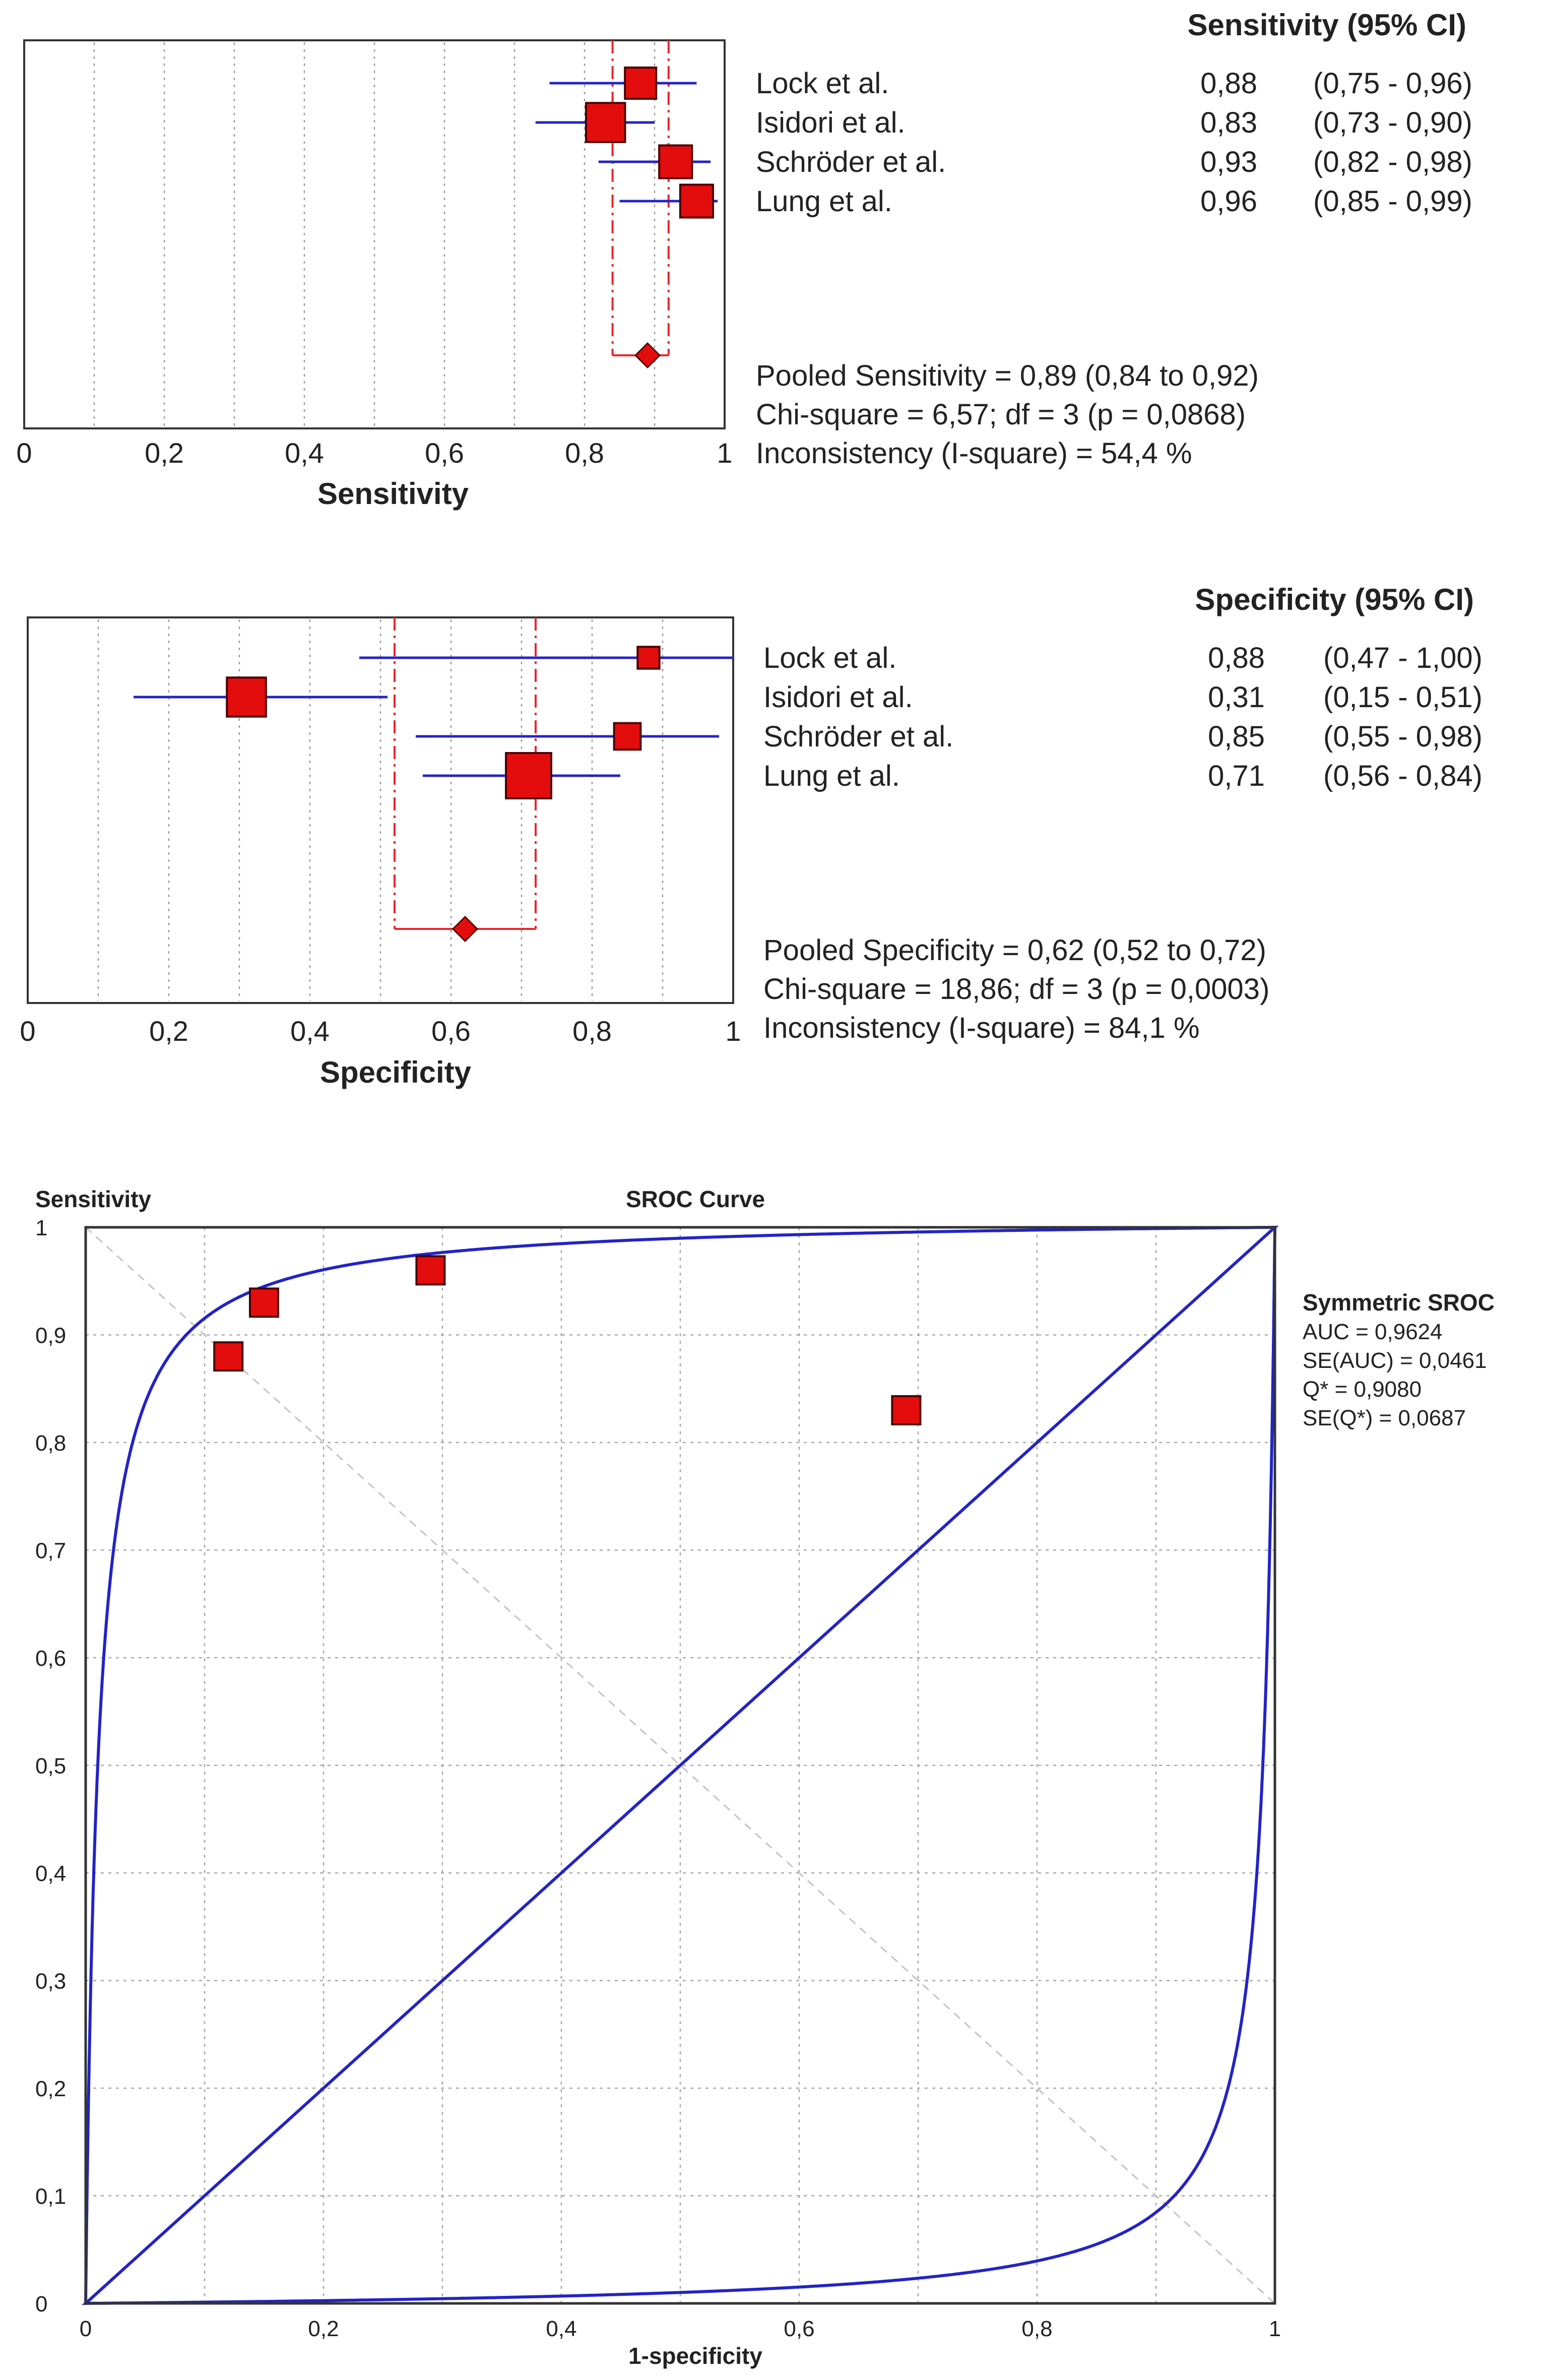 The height and width of the screenshot is (2380, 1548). I want to click on sroc-y-tick-label: 0,2, so click(50, 2089).